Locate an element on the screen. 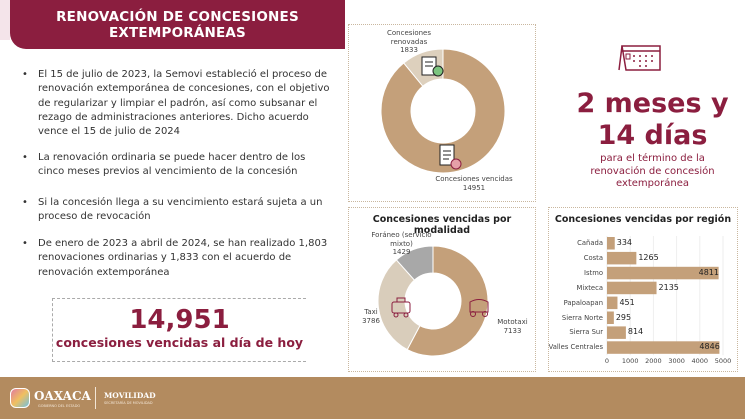 The width and height of the screenshot is (745, 419). mototaxi-icon is located at coordinates (479, 308).